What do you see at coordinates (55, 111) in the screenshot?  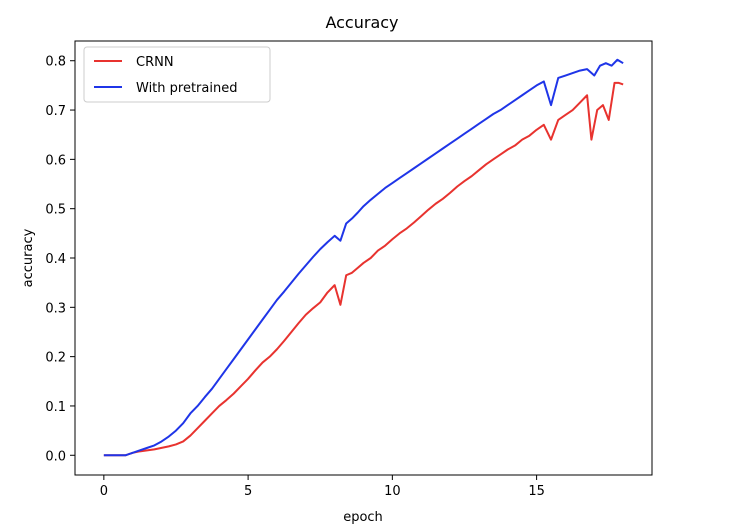 I see `y-tick-label: 0.7` at bounding box center [55, 111].